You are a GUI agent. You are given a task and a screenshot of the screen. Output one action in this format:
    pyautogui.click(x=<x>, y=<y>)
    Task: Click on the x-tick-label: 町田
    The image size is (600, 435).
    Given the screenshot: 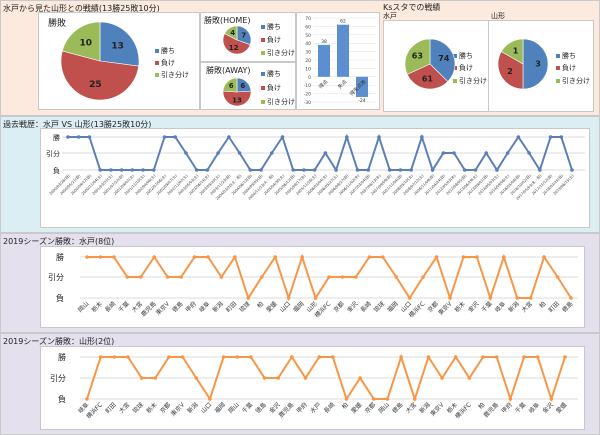 What is the action you would take?
    pyautogui.click(x=110, y=407)
    